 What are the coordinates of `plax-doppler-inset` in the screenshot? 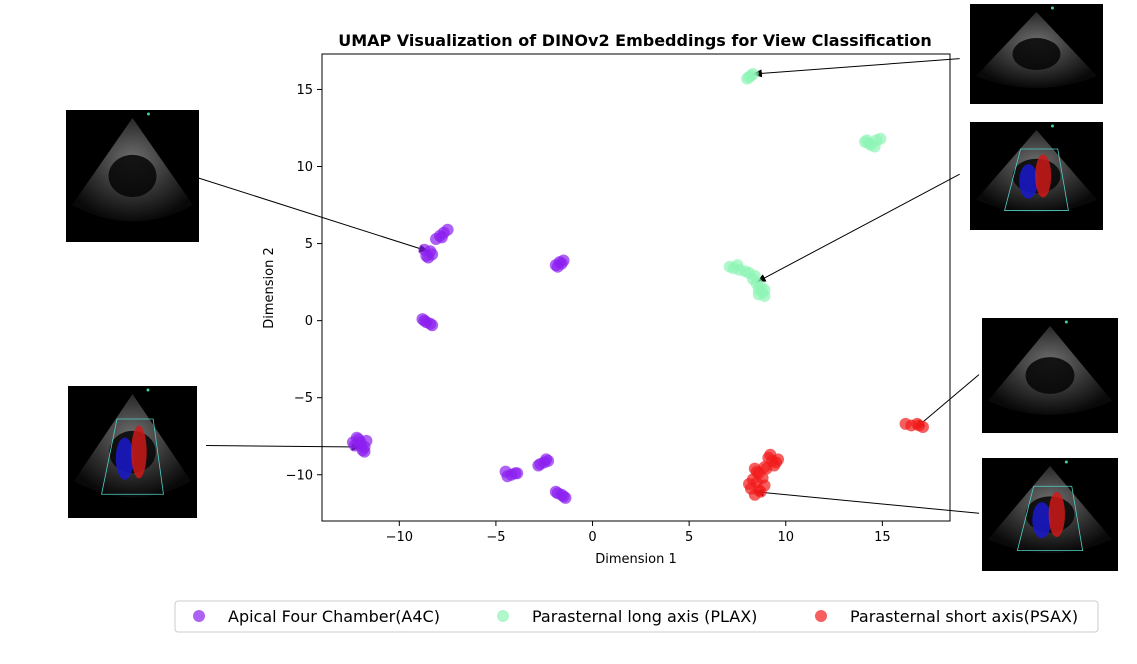 It's located at (1036, 176).